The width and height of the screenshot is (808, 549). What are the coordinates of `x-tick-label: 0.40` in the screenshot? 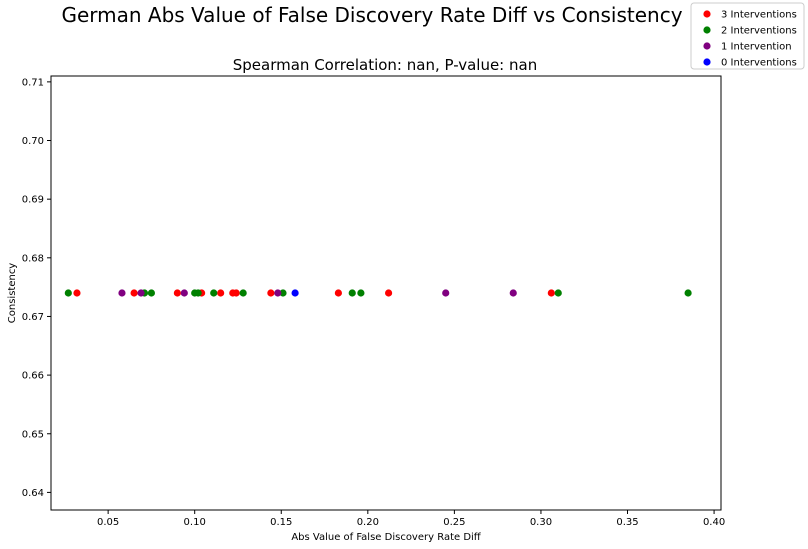 It's located at (714, 522).